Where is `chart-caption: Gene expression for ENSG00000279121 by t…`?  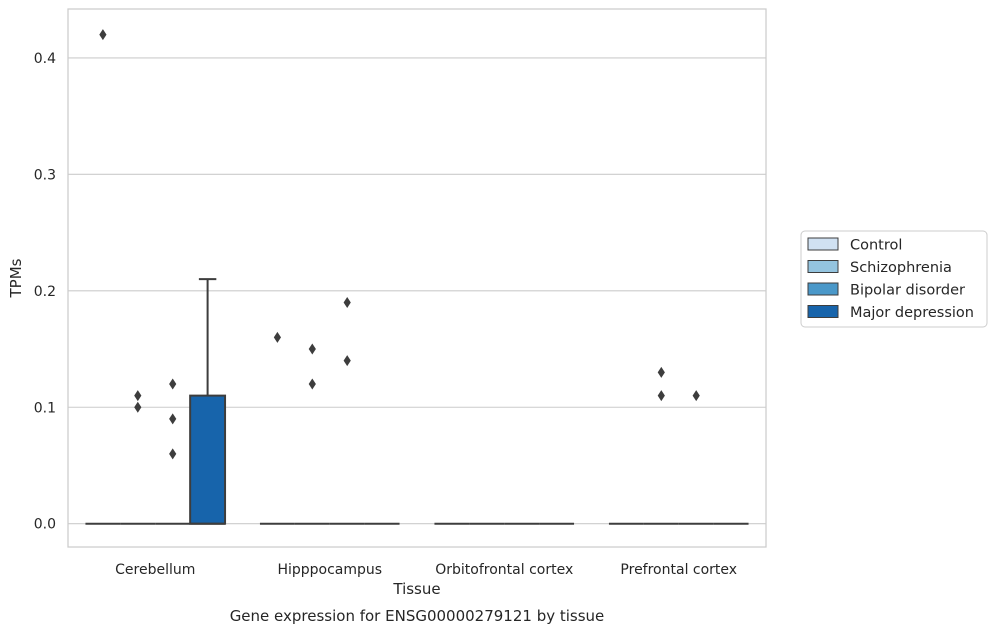
chart-caption: Gene expression for ENSG00000279121 by t… is located at coordinates (417, 616).